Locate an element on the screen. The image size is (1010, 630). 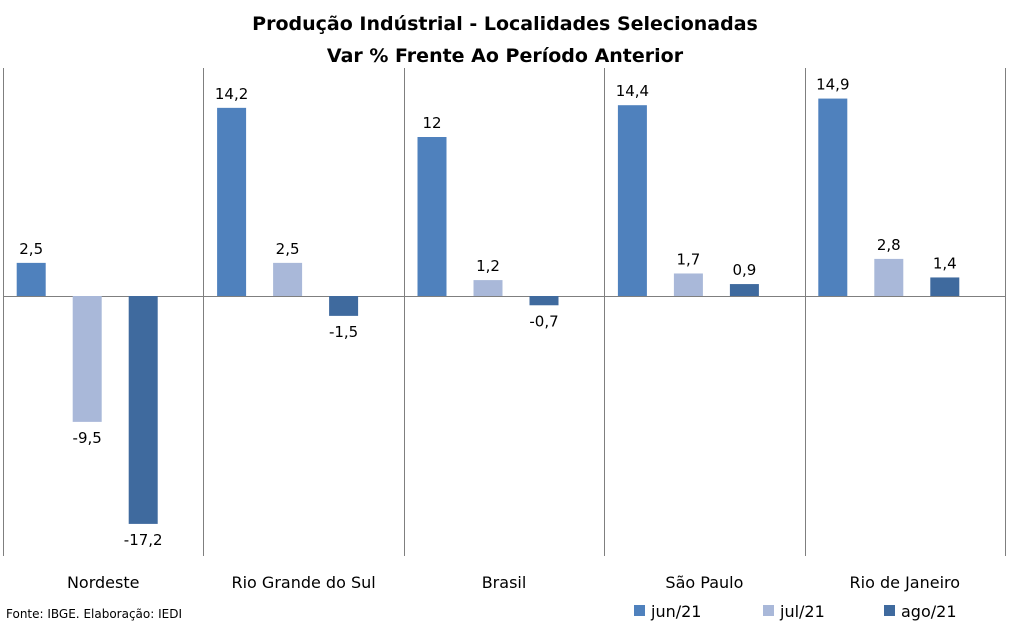
data-label: 1,7 is located at coordinates (688, 259).